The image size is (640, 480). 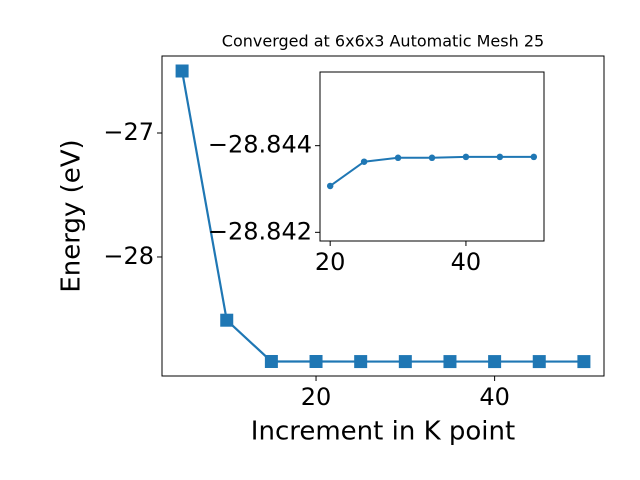 I want to click on y-tick-label: −28, so click(x=128, y=256).